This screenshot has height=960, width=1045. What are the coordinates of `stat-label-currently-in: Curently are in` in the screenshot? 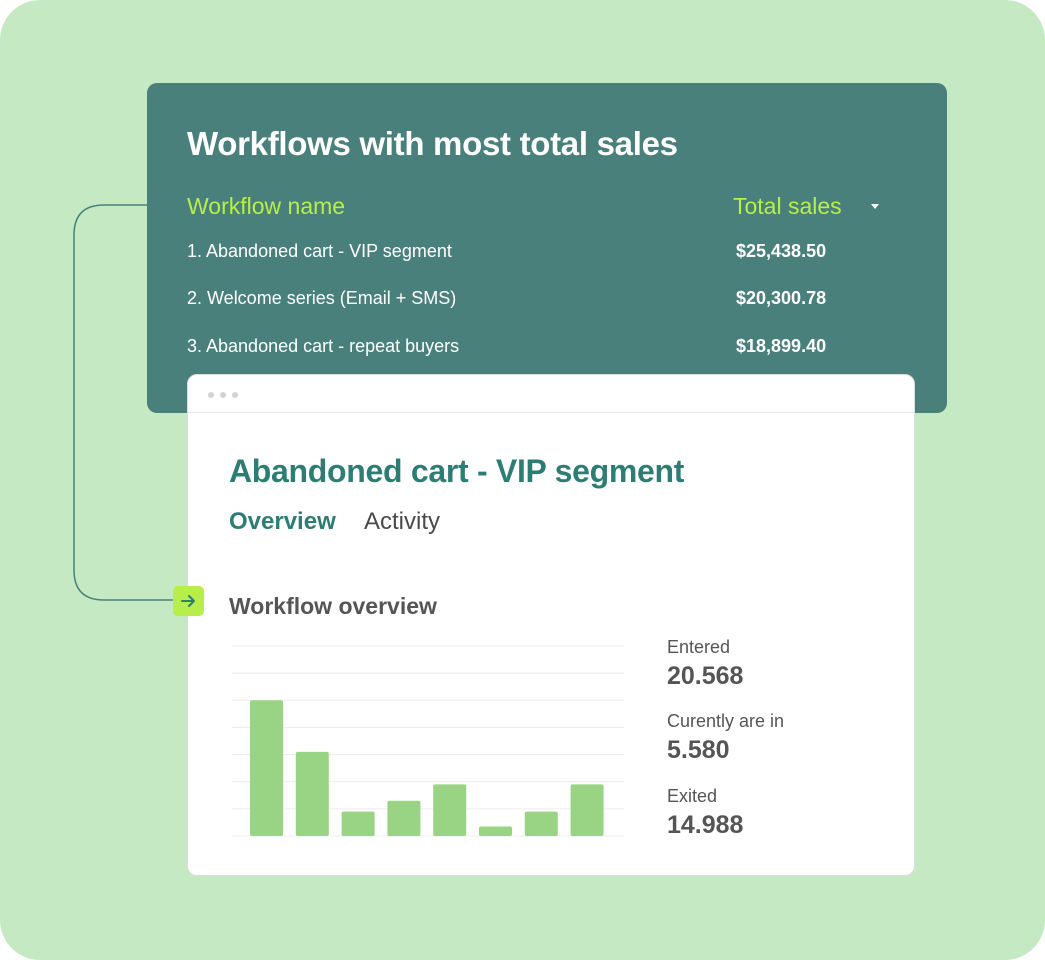 It's located at (726, 721).